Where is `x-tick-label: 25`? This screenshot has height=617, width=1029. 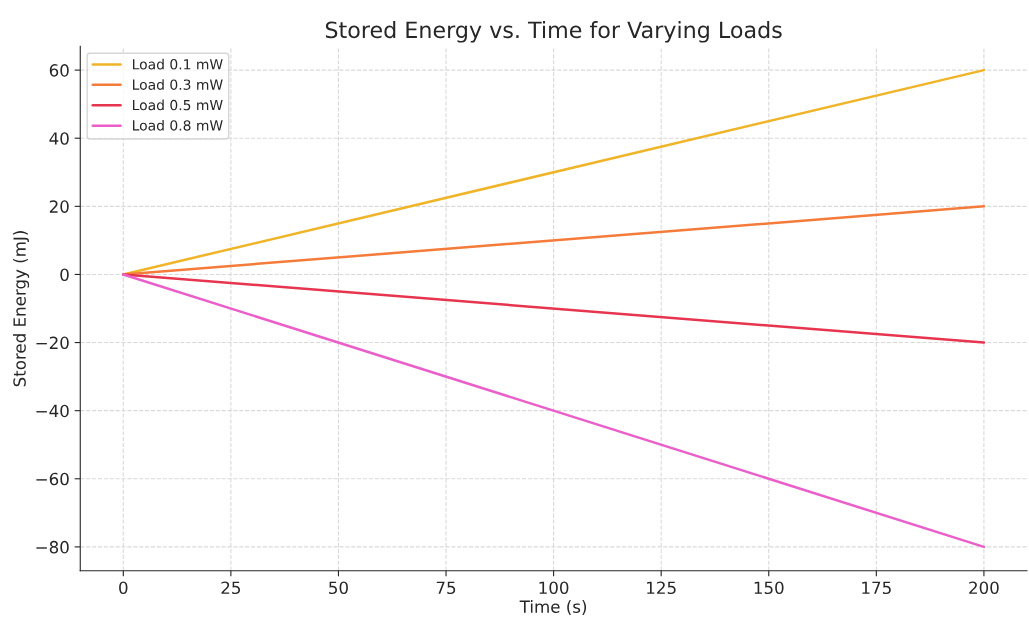 x-tick-label: 25 is located at coordinates (231, 588).